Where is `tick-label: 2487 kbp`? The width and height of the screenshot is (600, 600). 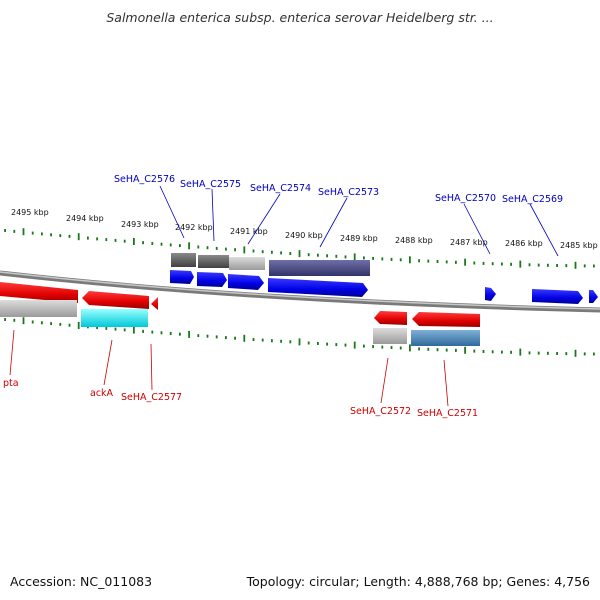
tick-label: 2487 kbp is located at coordinates (469, 242).